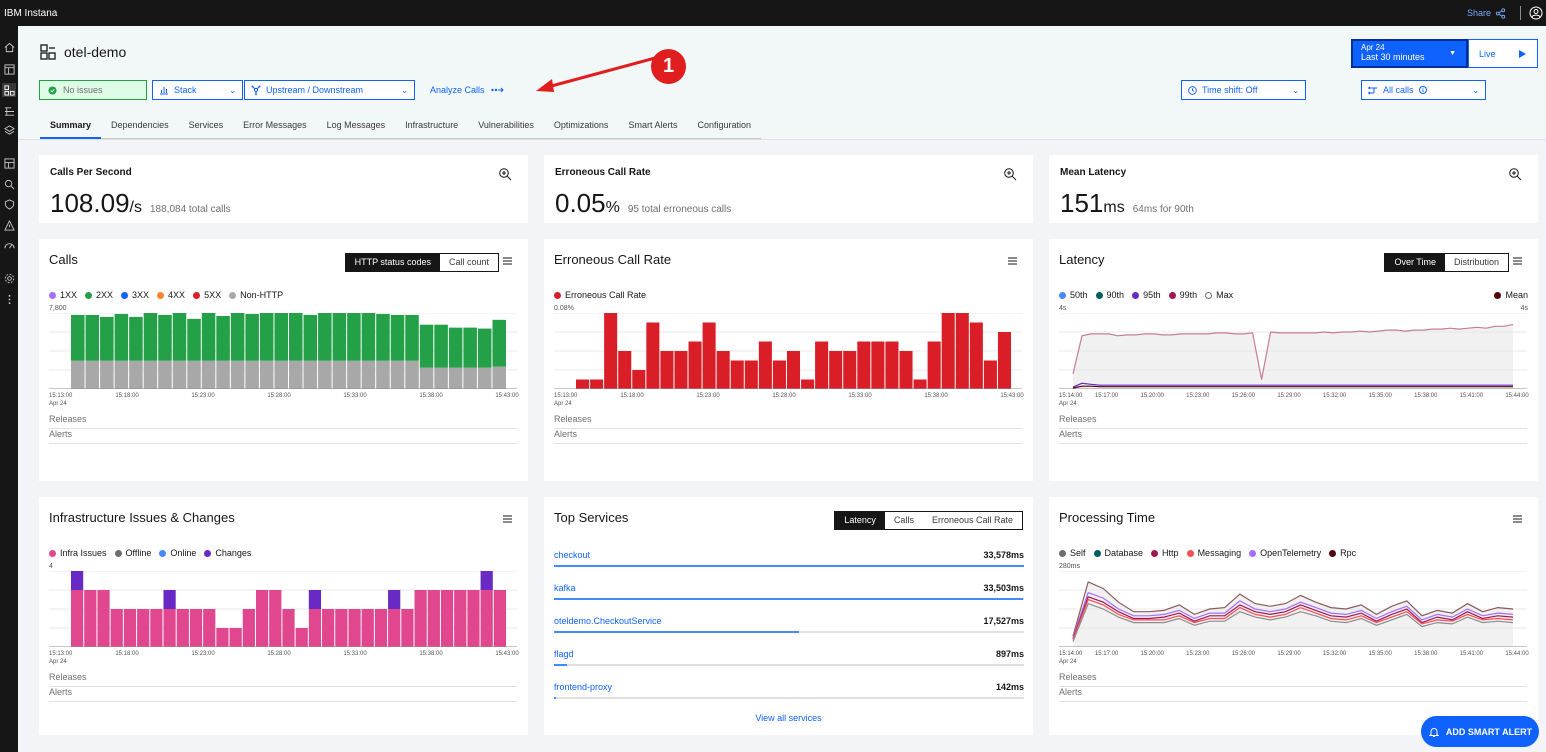  What do you see at coordinates (132, 553) in the screenshot?
I see `legend-item: Offline` at bounding box center [132, 553].